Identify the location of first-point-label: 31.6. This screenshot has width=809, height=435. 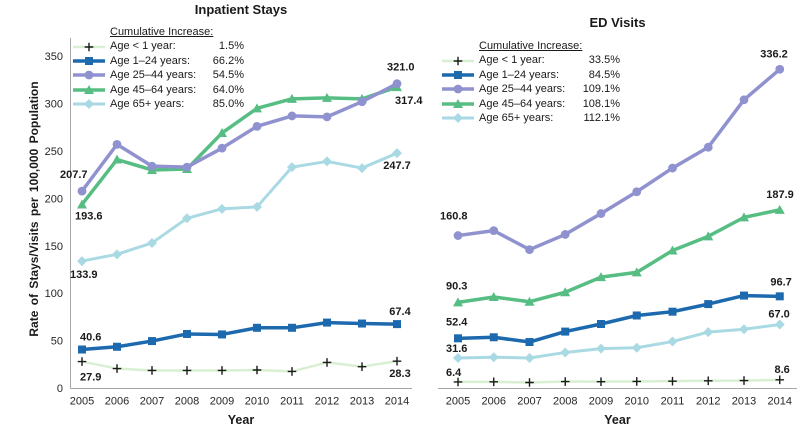
(456, 349).